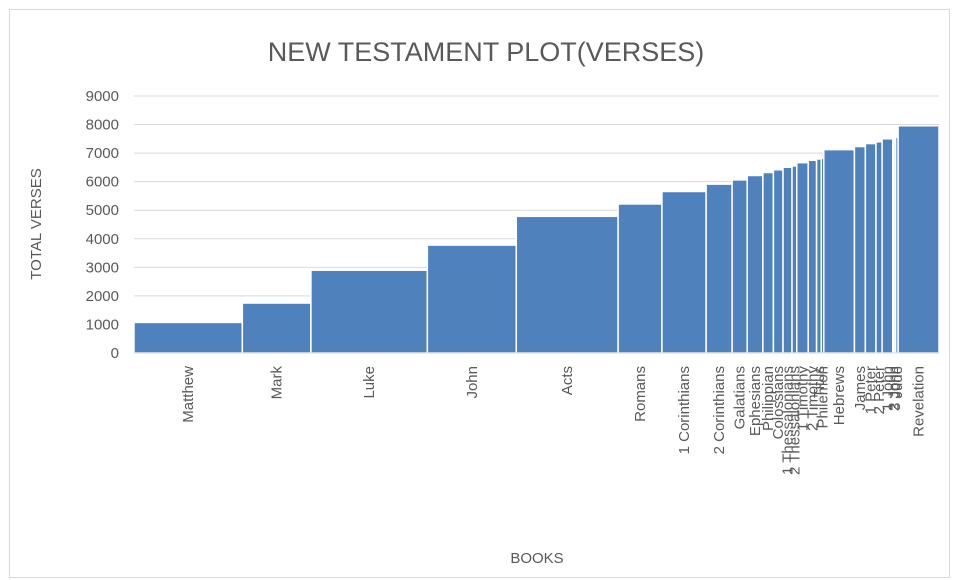 The image size is (953, 580). I want to click on x-tick-label: John, so click(472, 382).